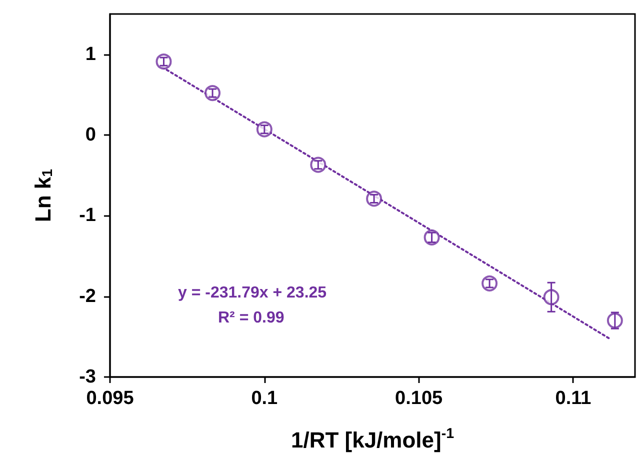 The image size is (641, 472). Describe the element at coordinates (264, 398) in the screenshot. I see `x-tick-label: 0.1` at that location.